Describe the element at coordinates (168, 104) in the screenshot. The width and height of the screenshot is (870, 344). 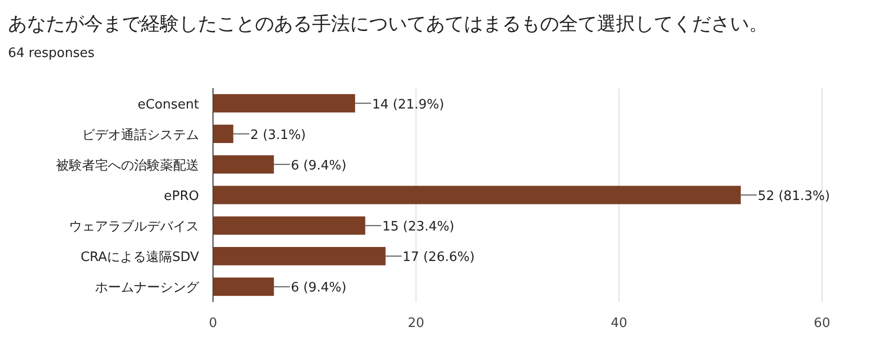
I see `y-tick-label: eConsent` at that location.